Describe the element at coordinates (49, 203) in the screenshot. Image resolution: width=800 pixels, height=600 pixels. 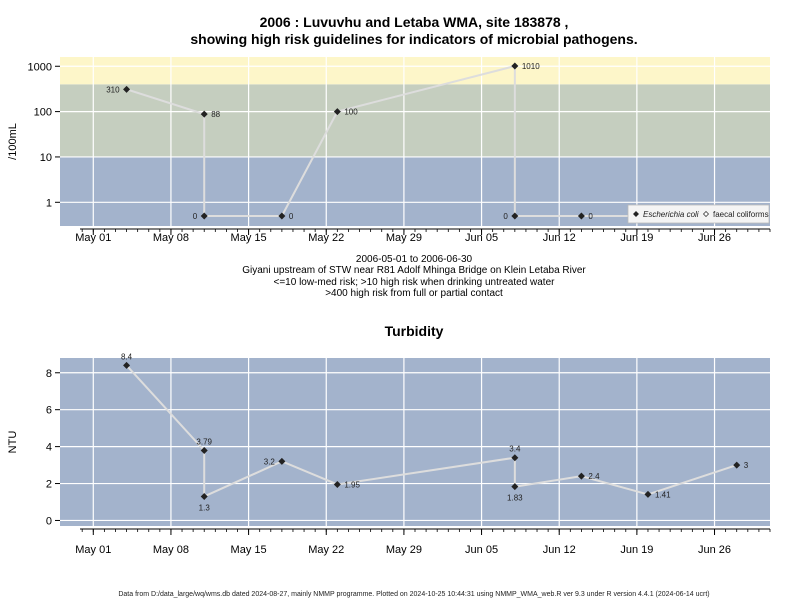
I see `y-tick-label: 1` at that location.